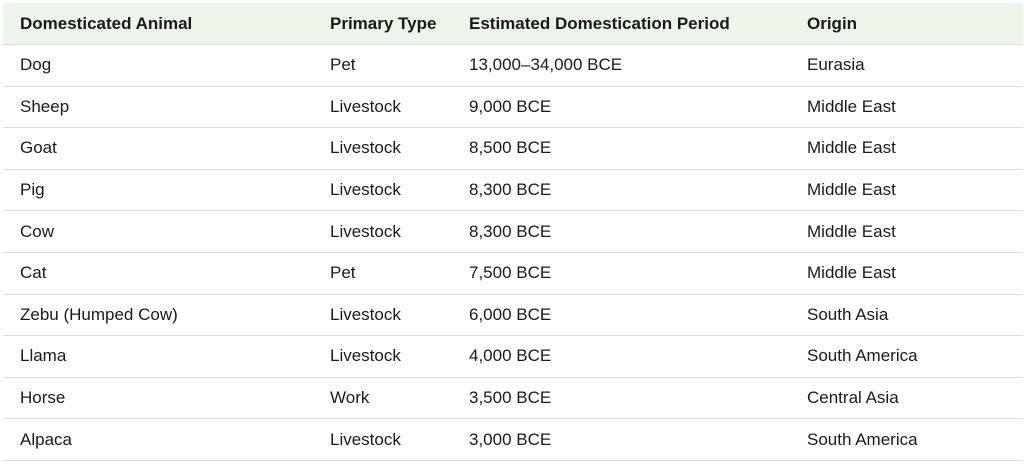  Describe the element at coordinates (906, 24) in the screenshot. I see `column-header-origin: Origin` at that location.